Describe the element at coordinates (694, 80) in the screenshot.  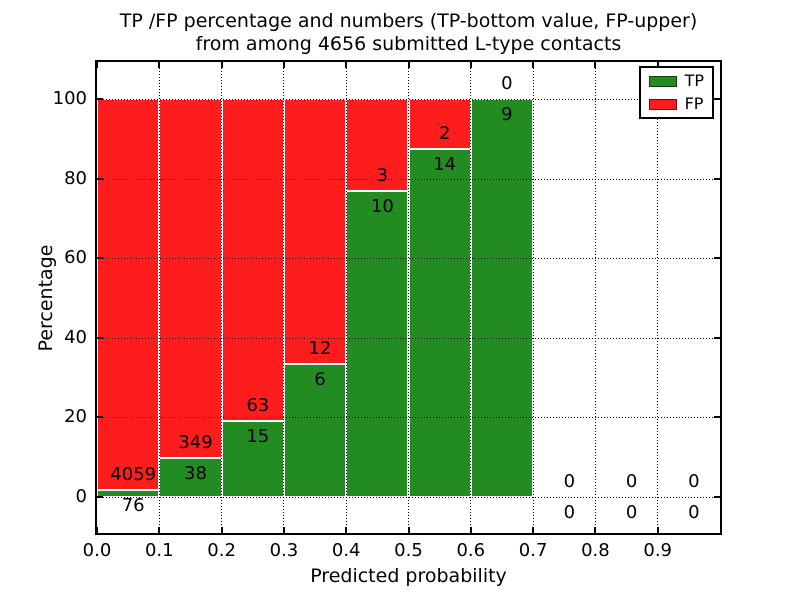
I see `legend-label: TP` at that location.